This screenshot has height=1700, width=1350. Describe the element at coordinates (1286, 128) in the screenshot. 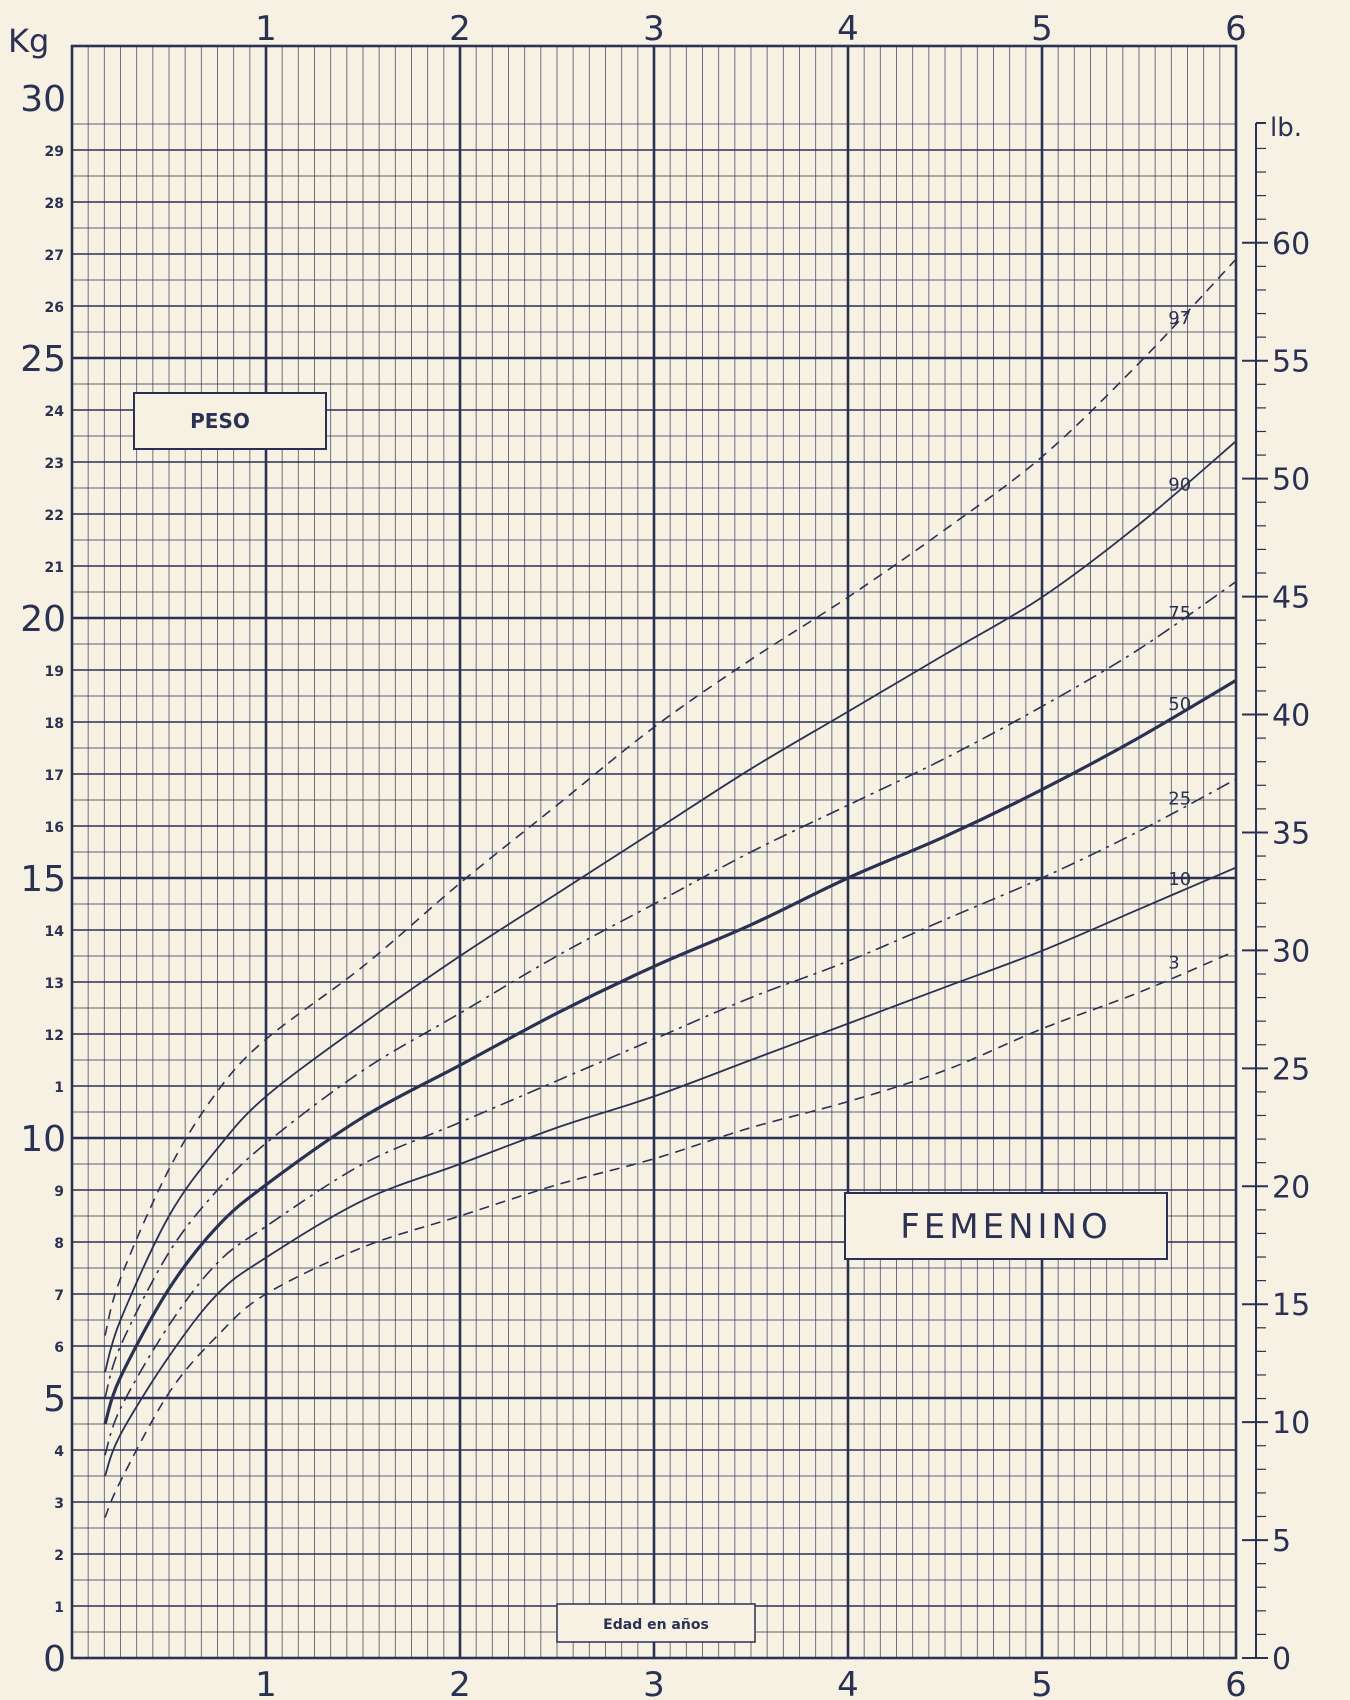

I see `right-axis-unit: lb.` at that location.